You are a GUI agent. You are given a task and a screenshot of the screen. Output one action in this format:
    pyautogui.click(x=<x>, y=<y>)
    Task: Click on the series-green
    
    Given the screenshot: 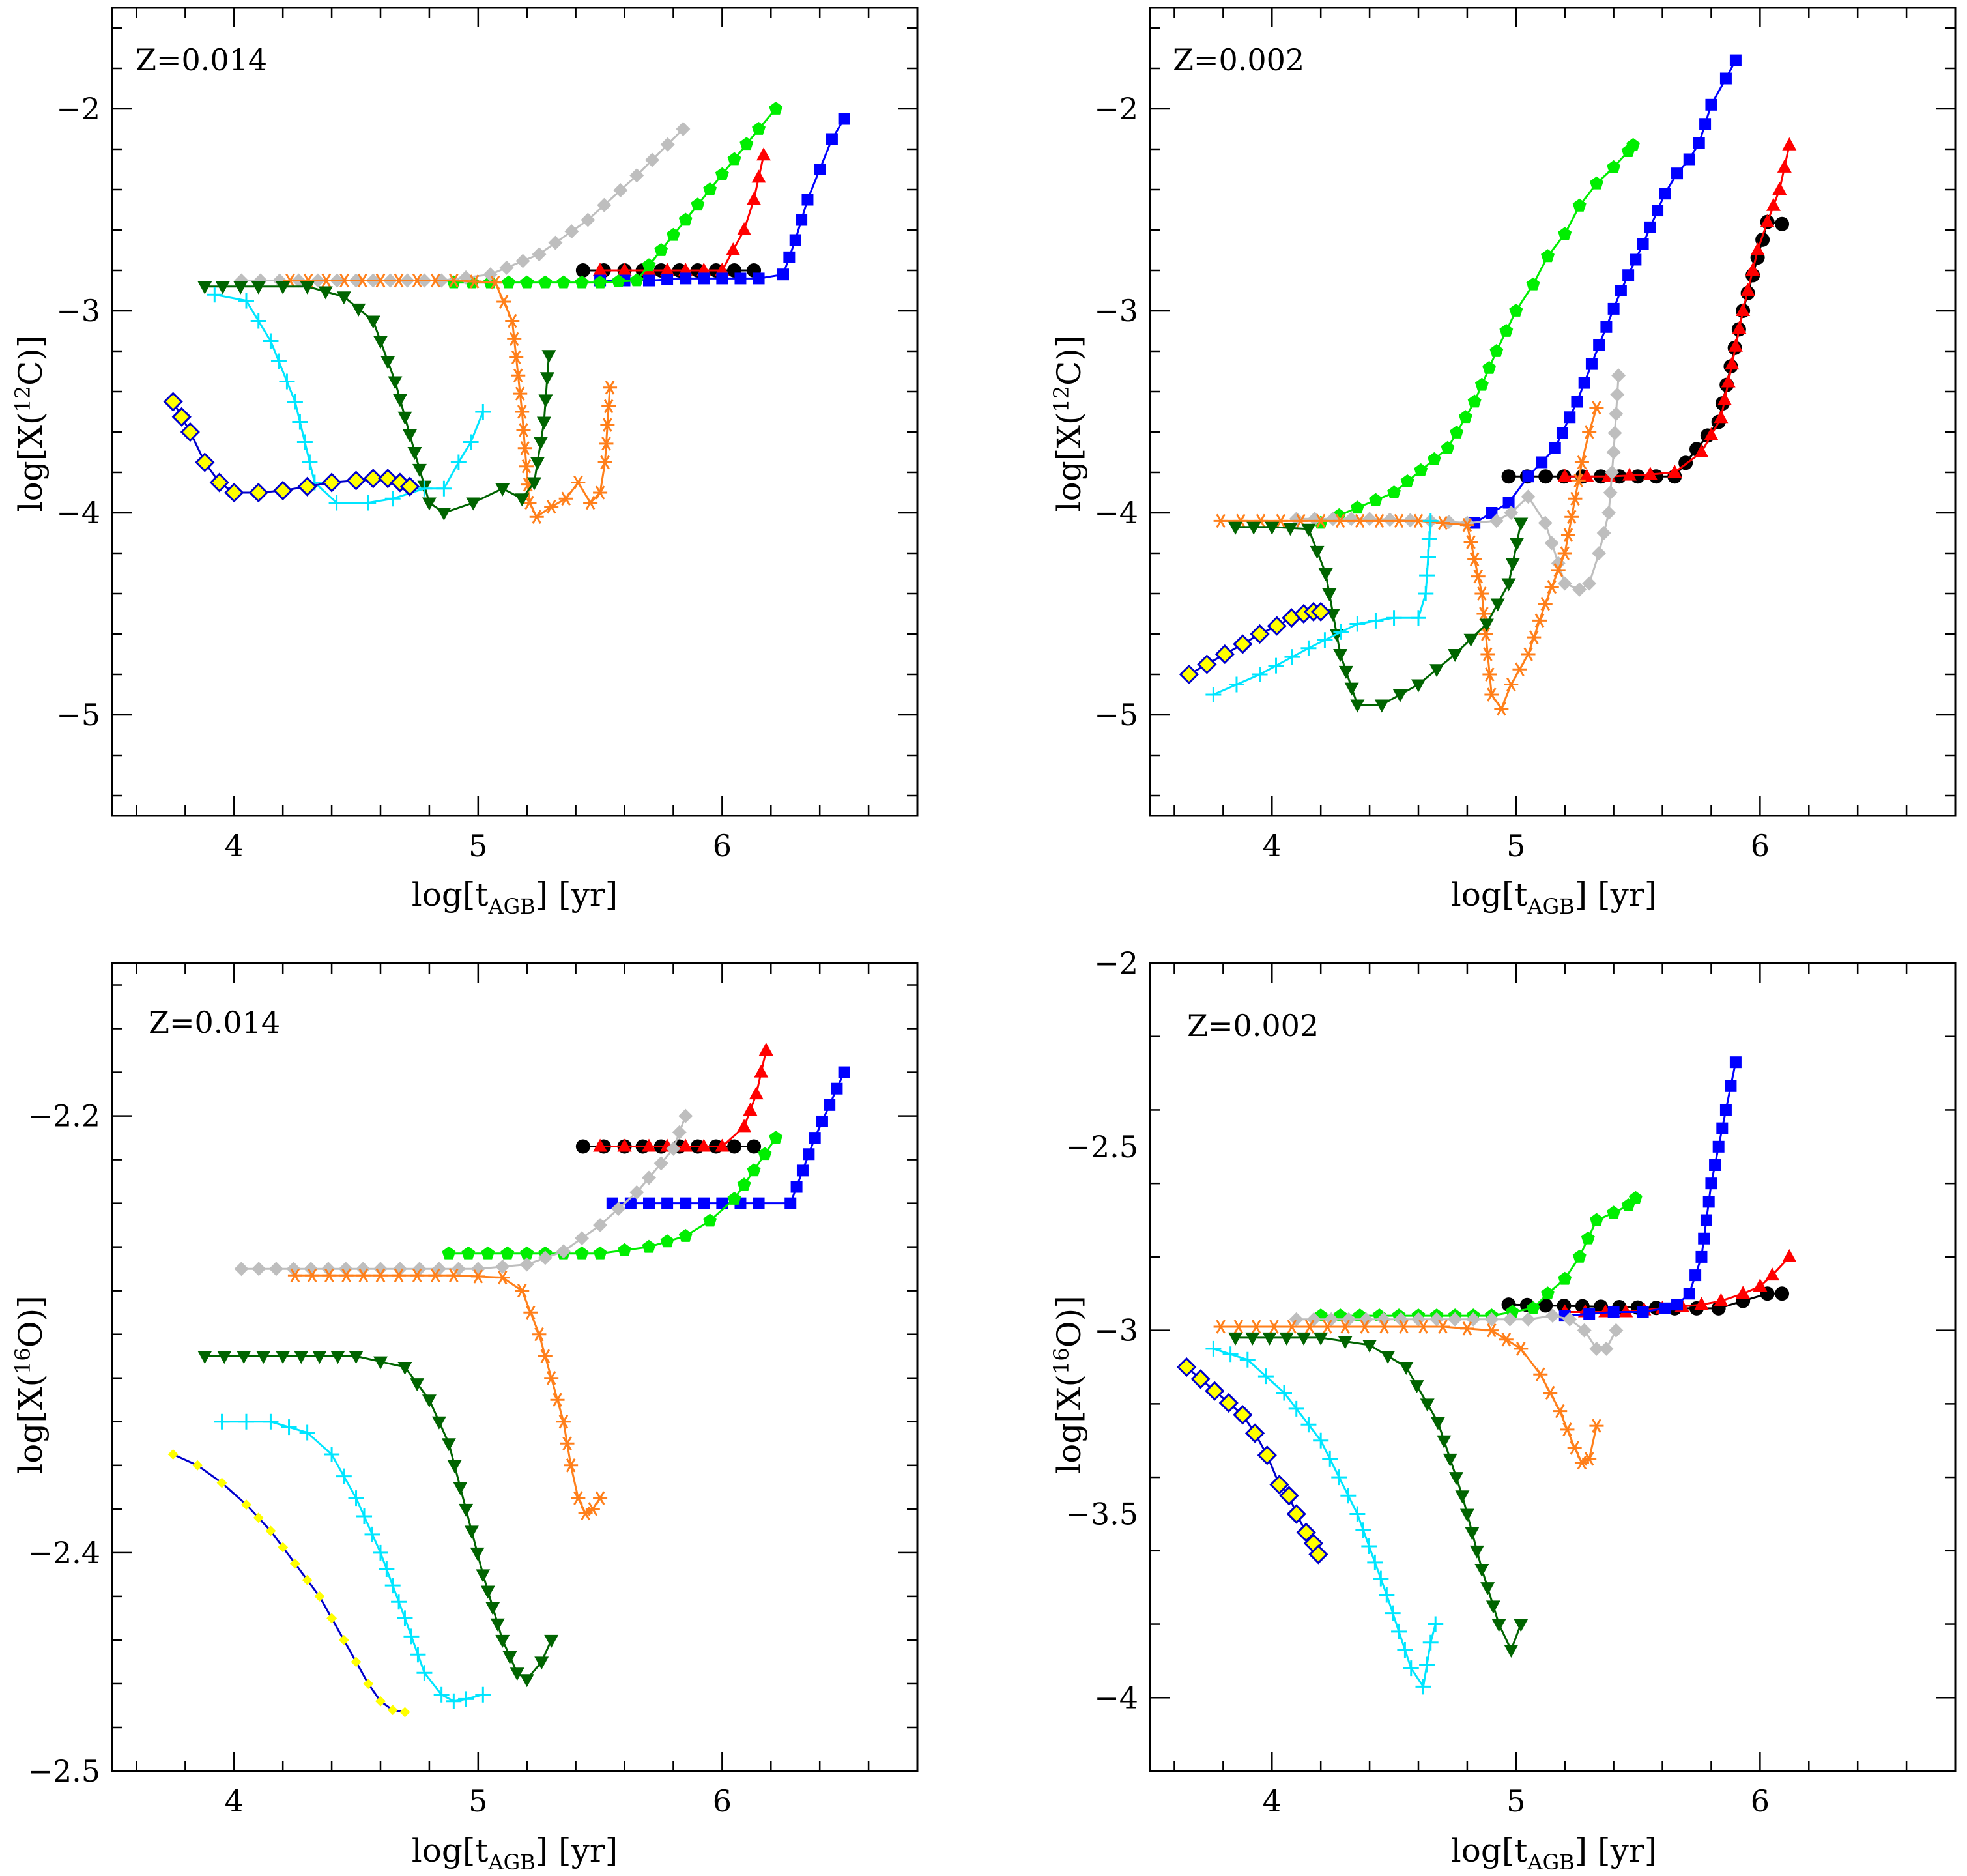 What is the action you would take?
    pyautogui.click(x=614, y=196)
    